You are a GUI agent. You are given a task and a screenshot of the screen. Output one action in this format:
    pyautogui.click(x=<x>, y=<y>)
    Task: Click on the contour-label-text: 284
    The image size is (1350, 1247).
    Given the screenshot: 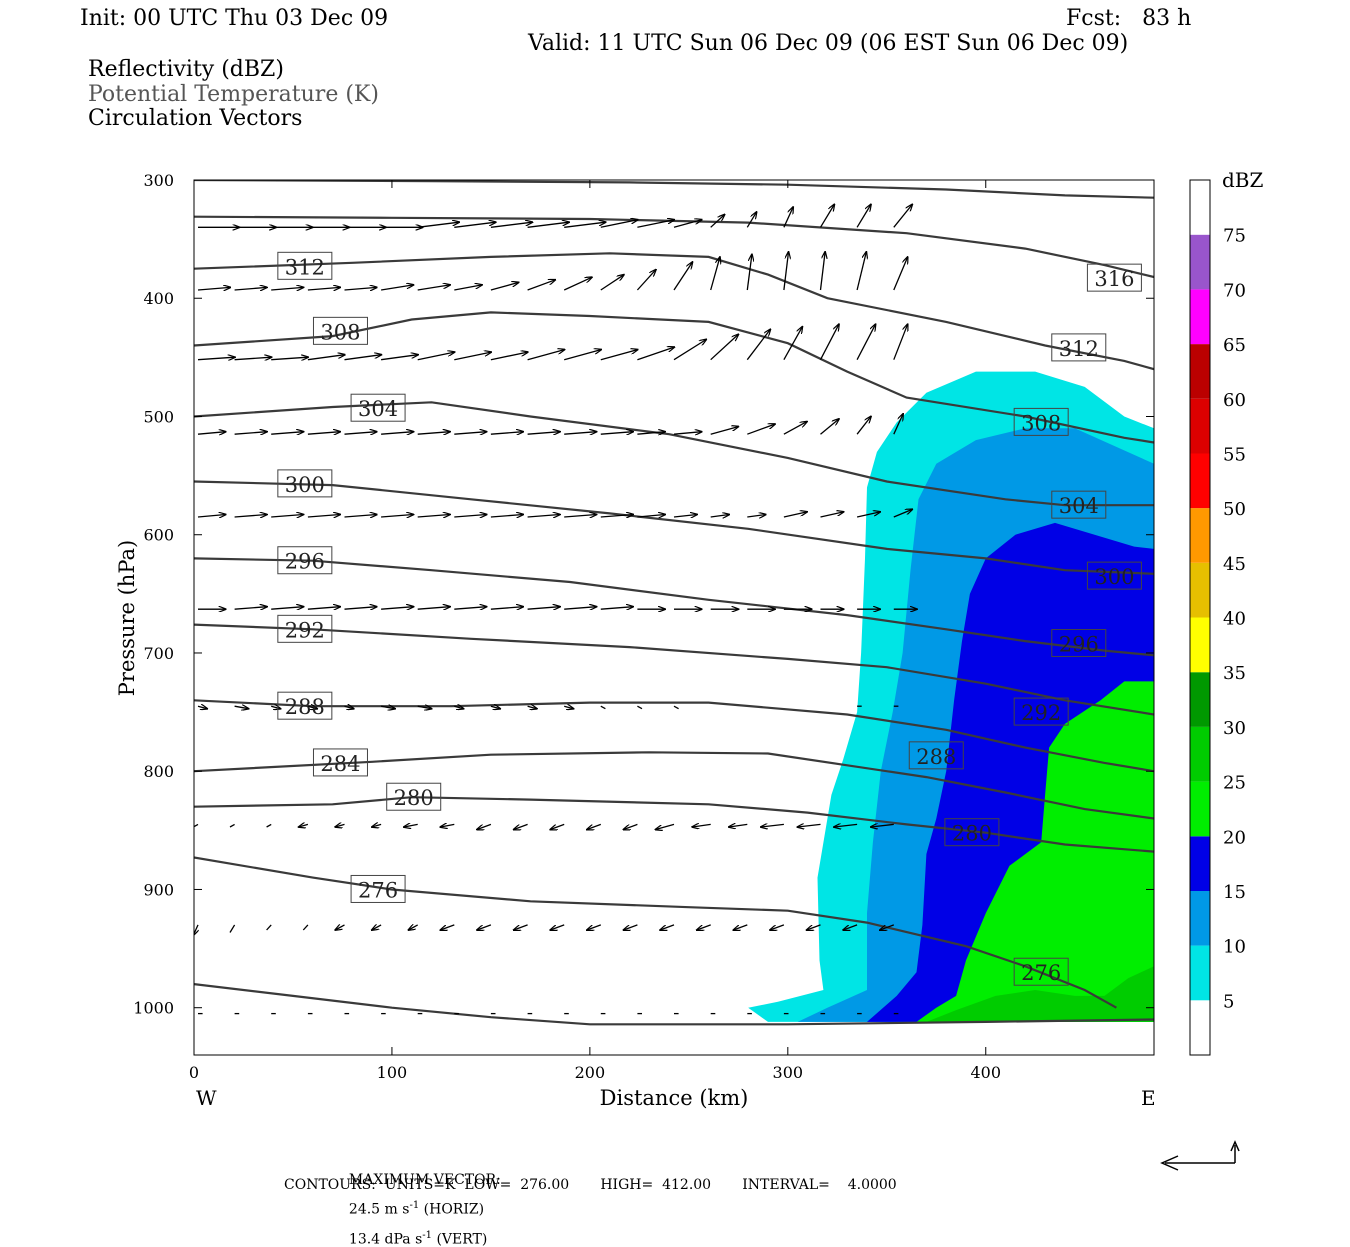 What is the action you would take?
    pyautogui.click(x=340, y=764)
    